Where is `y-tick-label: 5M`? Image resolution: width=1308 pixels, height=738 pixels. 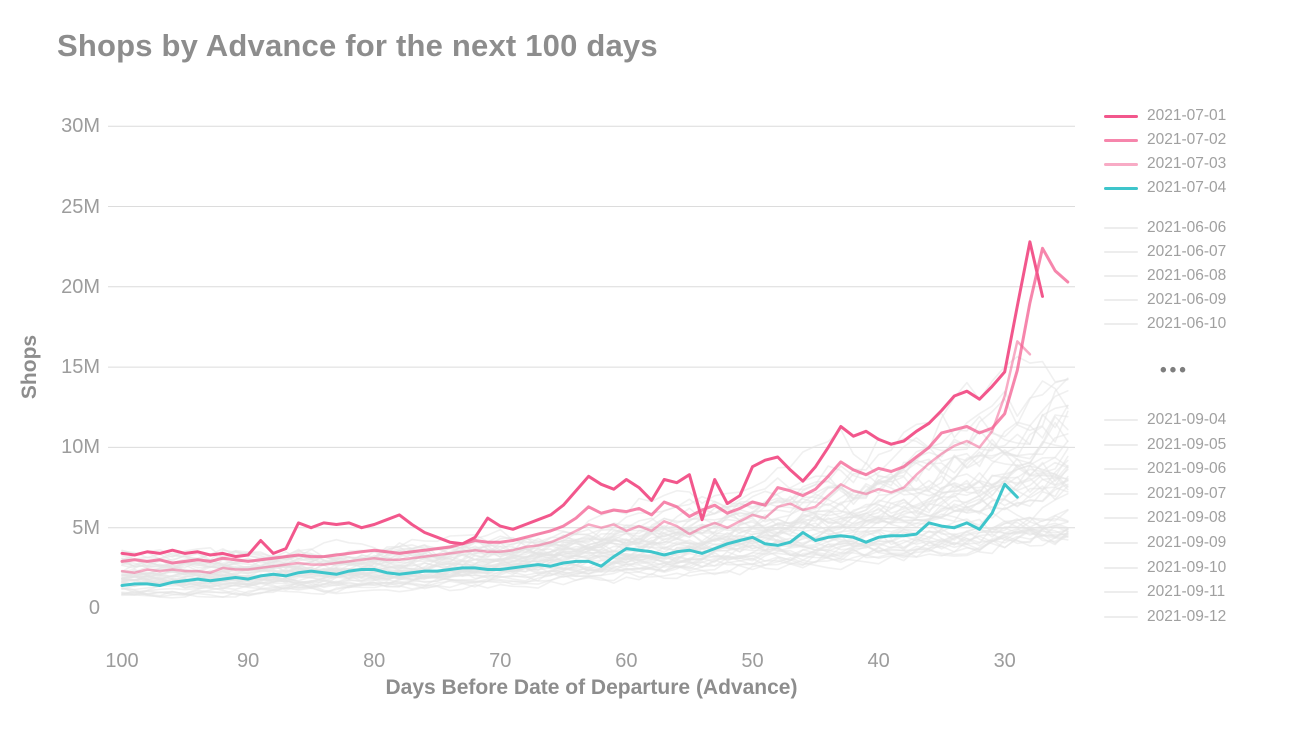 y-tick-label: 5M is located at coordinates (86, 527).